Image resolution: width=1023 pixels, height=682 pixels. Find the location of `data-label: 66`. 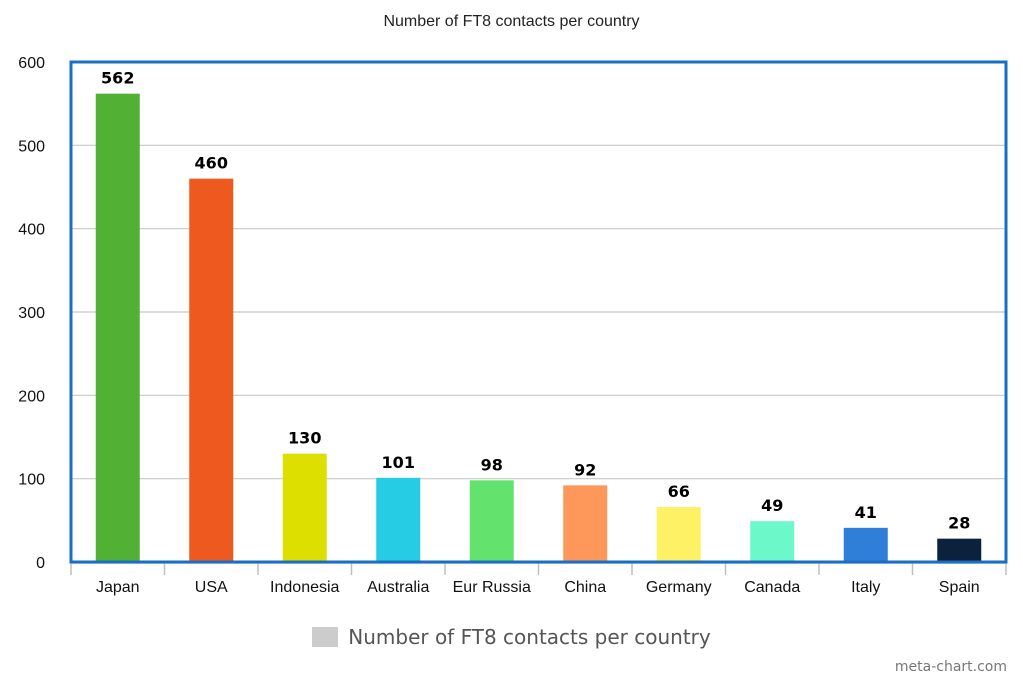

data-label: 66 is located at coordinates (679, 491).